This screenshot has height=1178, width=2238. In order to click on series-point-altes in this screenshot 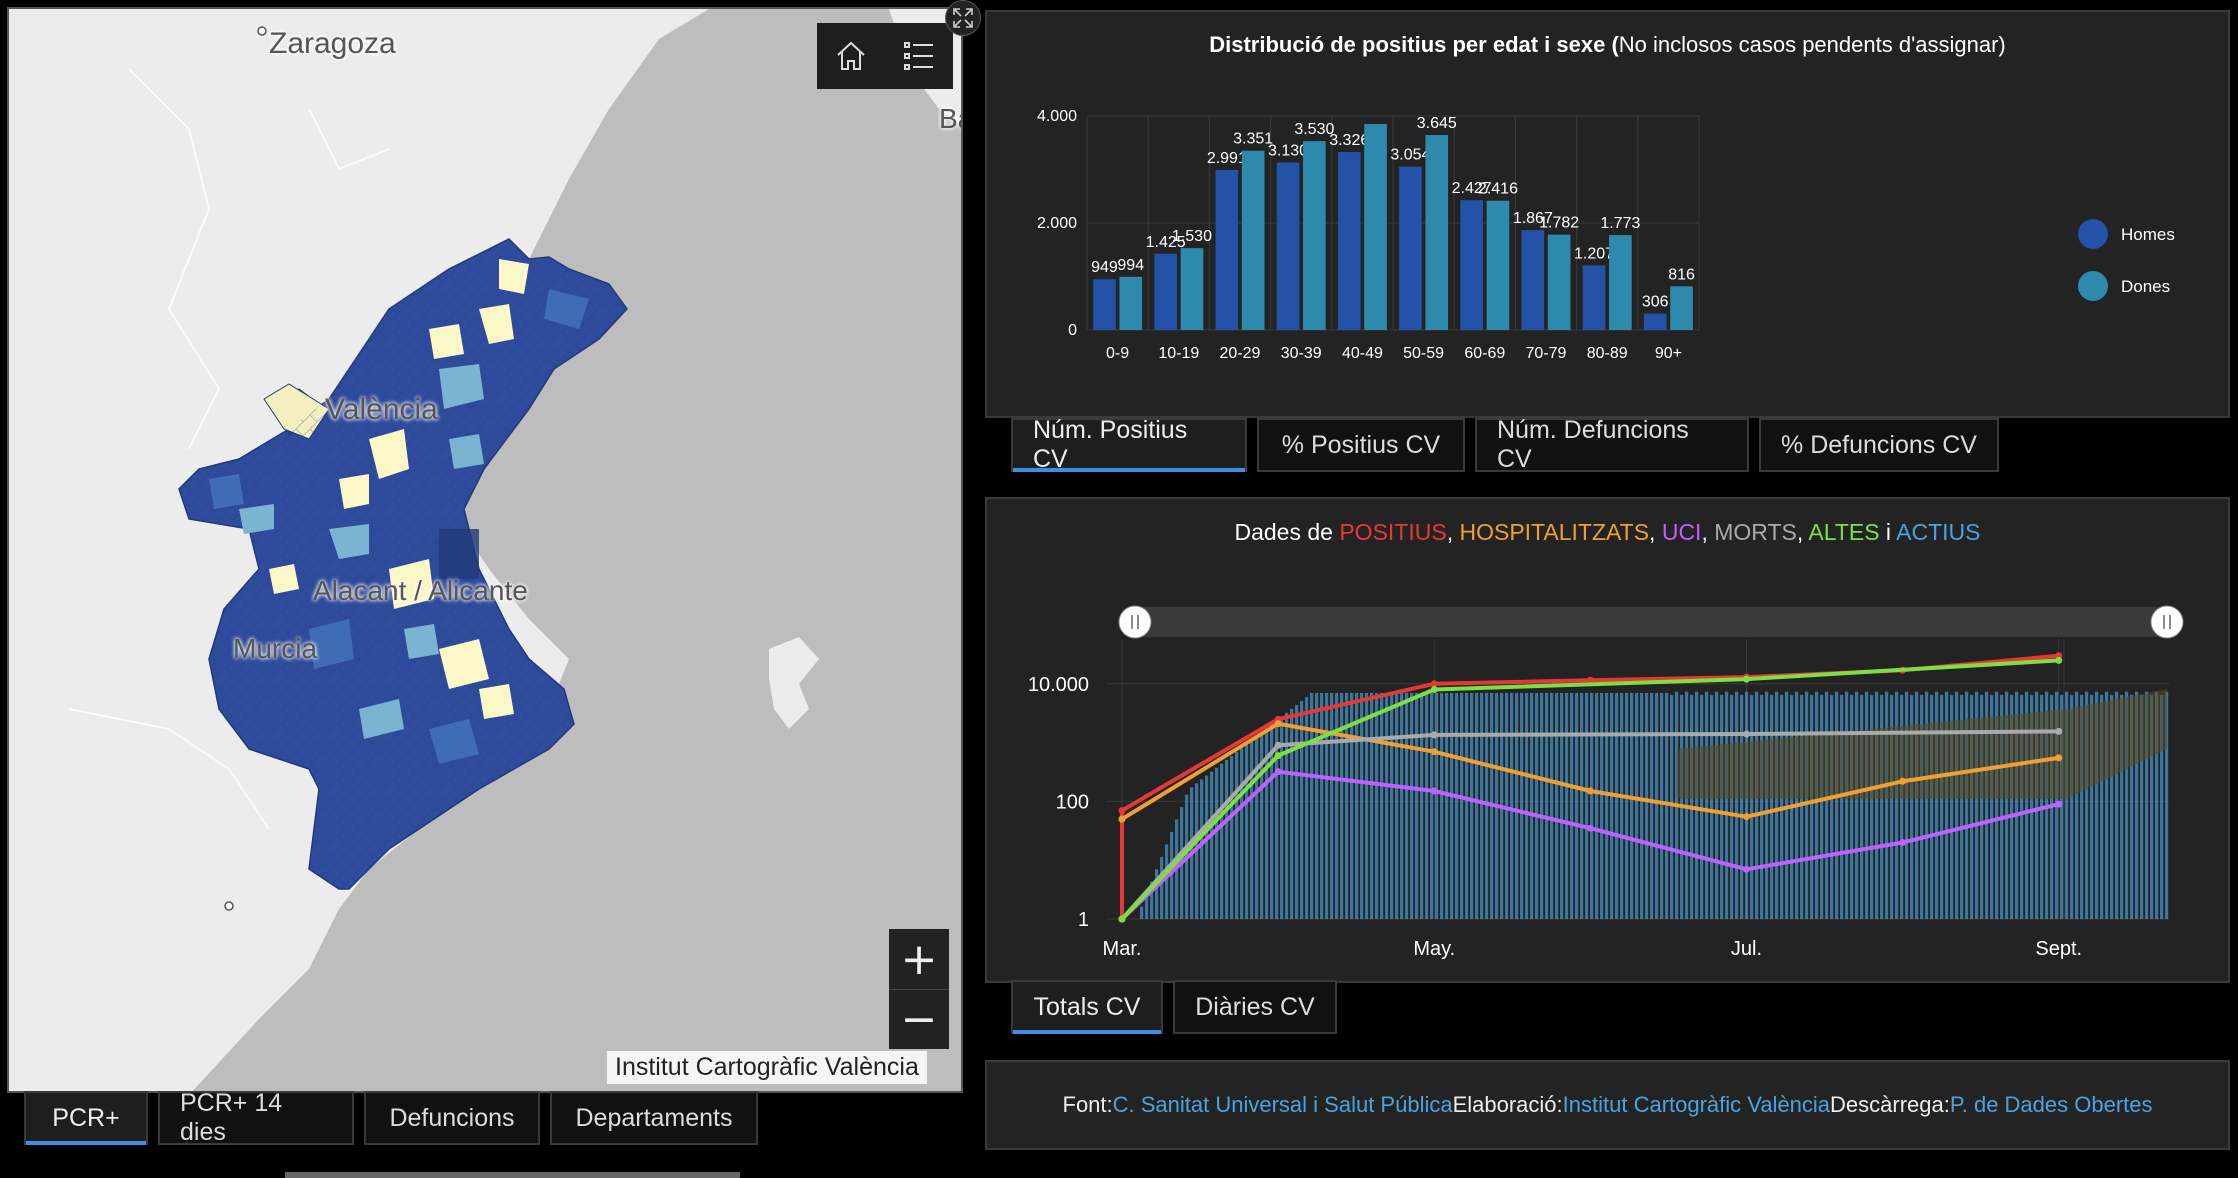, I will do `click(2059, 660)`.